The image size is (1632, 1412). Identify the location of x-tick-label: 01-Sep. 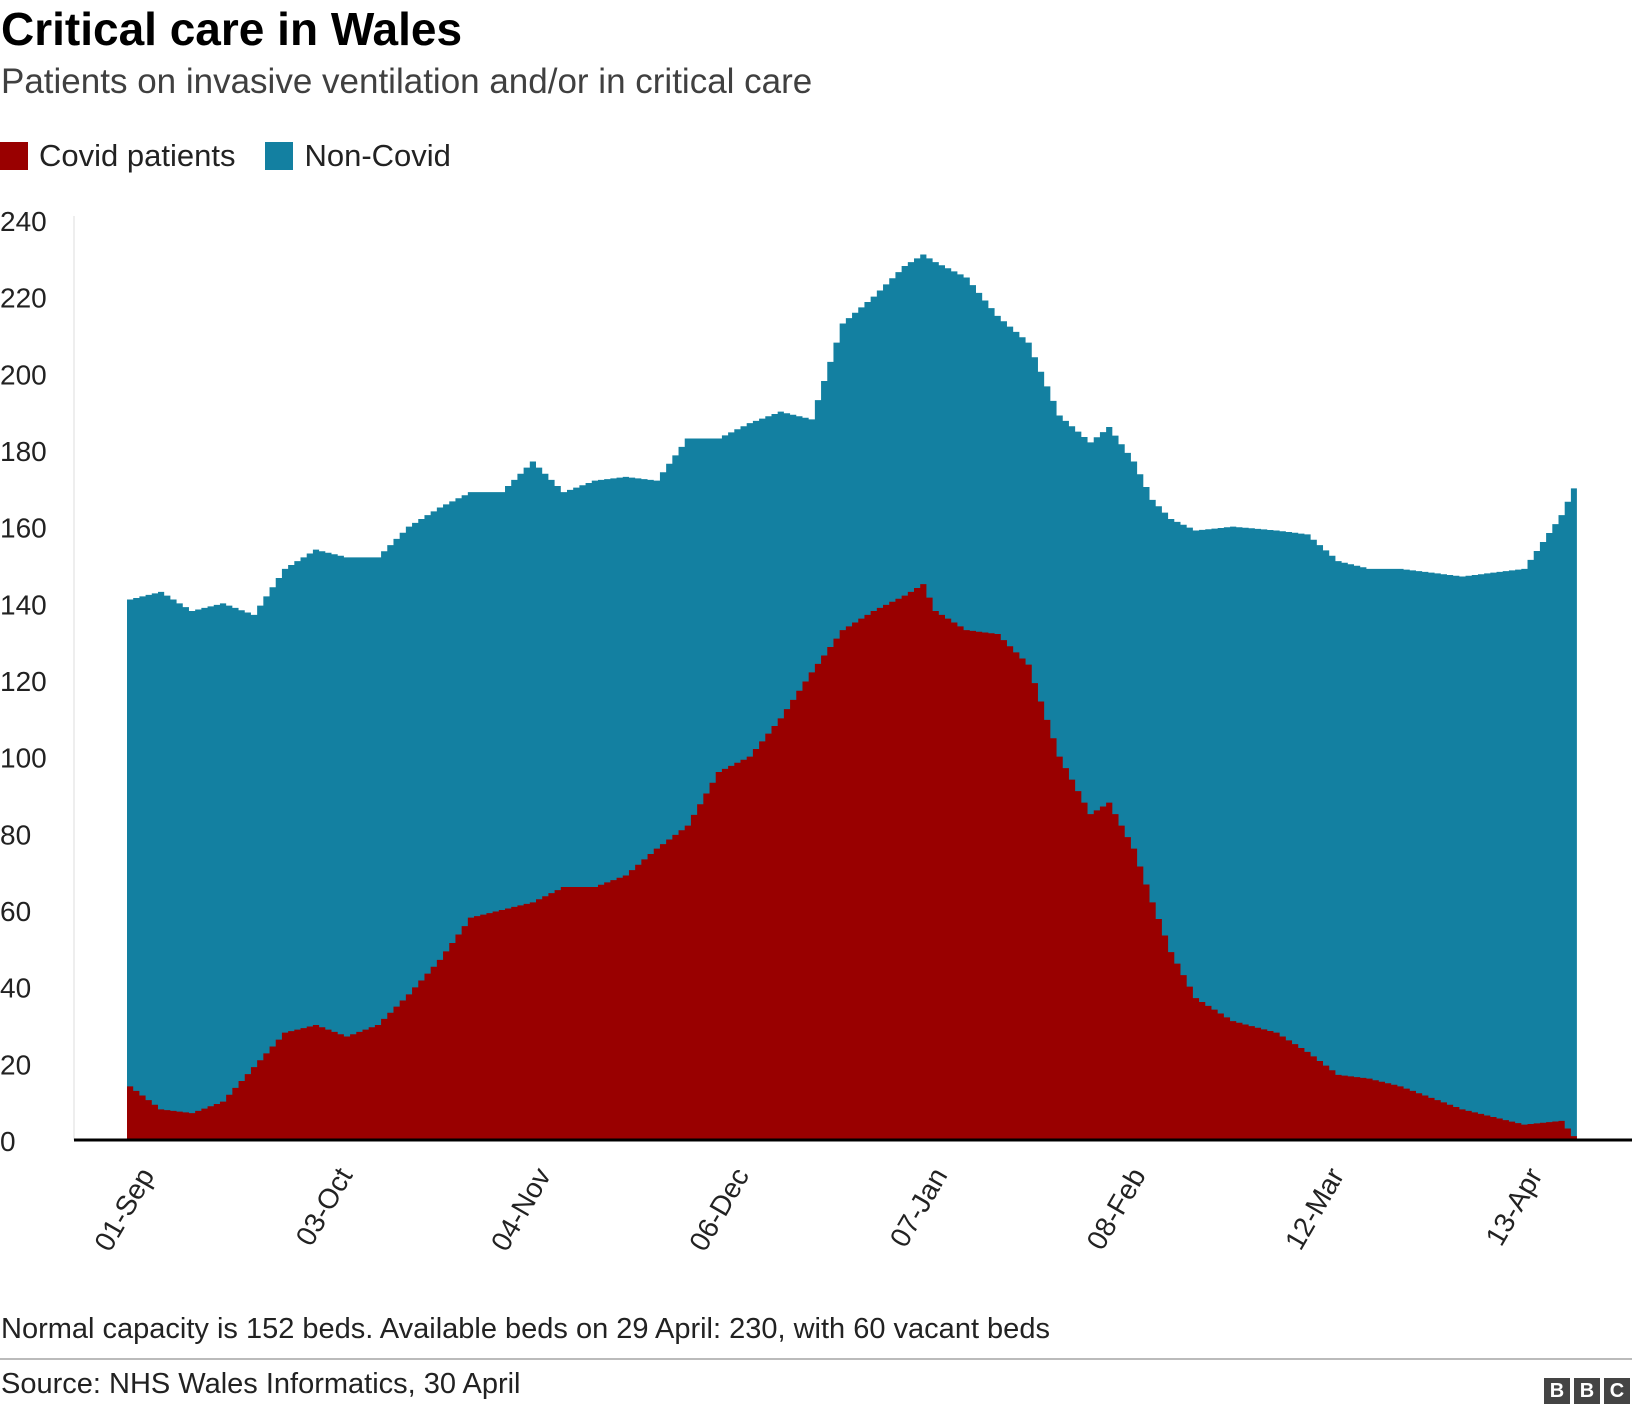
(124, 1210).